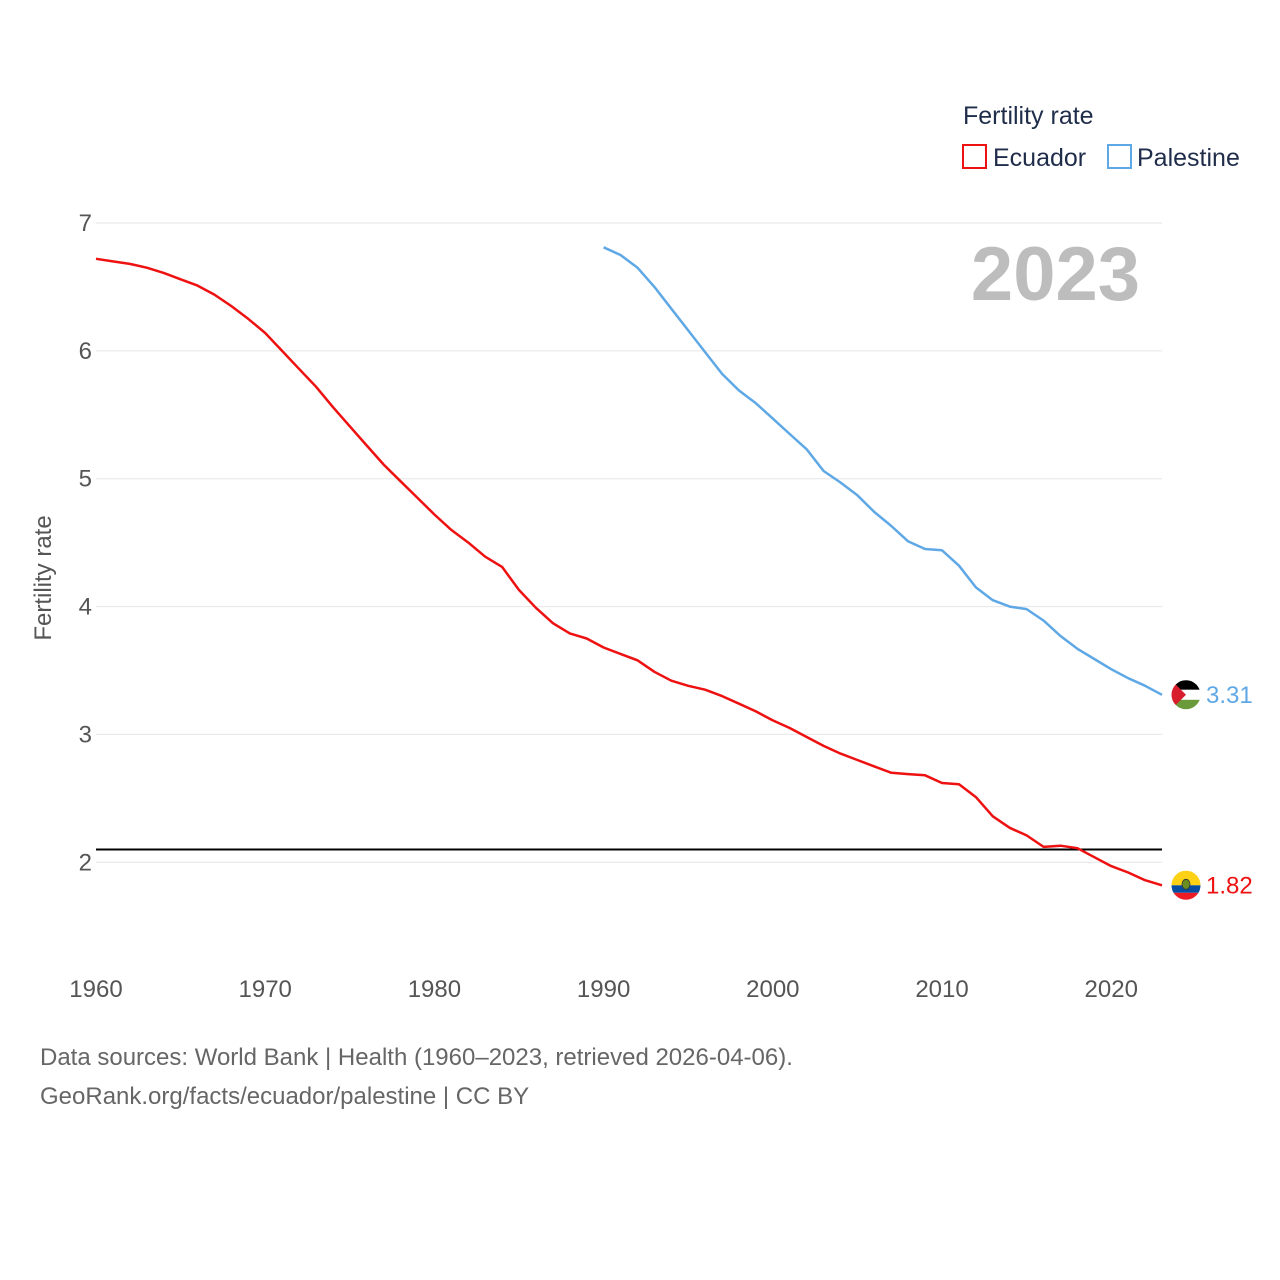  I want to click on legend-swatch-ecuador, so click(974, 156).